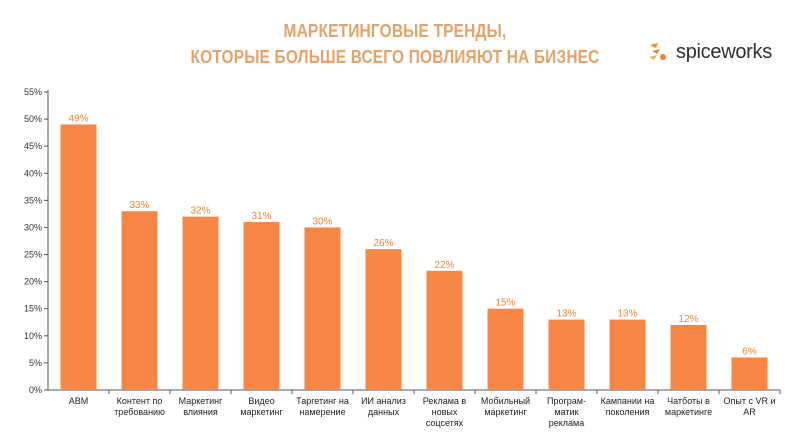  What do you see at coordinates (505, 406) in the screenshot?
I see `x-category-label: Мобильный маркетинг` at bounding box center [505, 406].